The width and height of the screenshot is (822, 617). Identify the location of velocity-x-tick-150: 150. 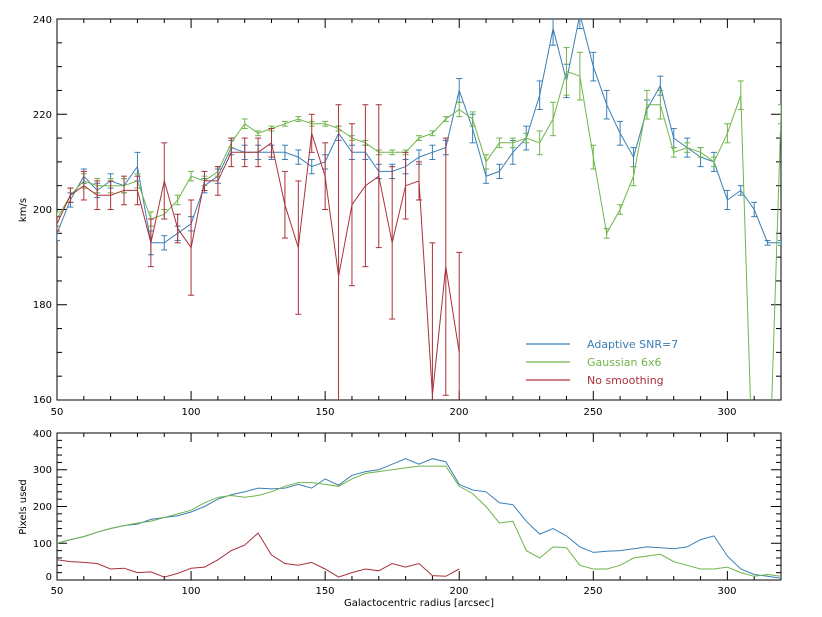
(324, 412).